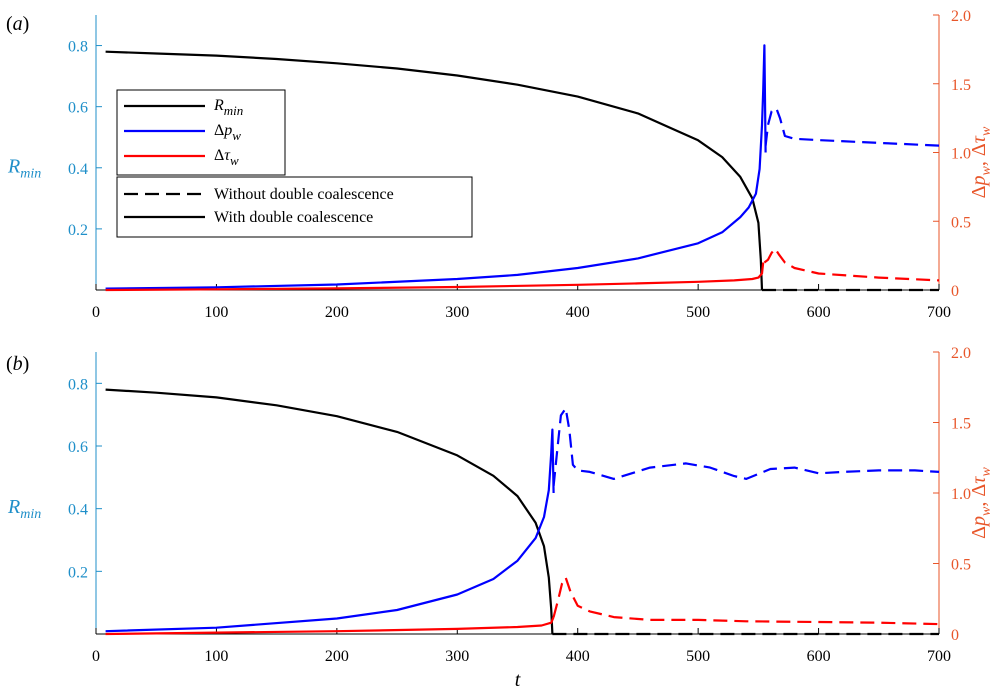 The image size is (1001, 694). I want to click on legend-label: Δτw, so click(226, 157).